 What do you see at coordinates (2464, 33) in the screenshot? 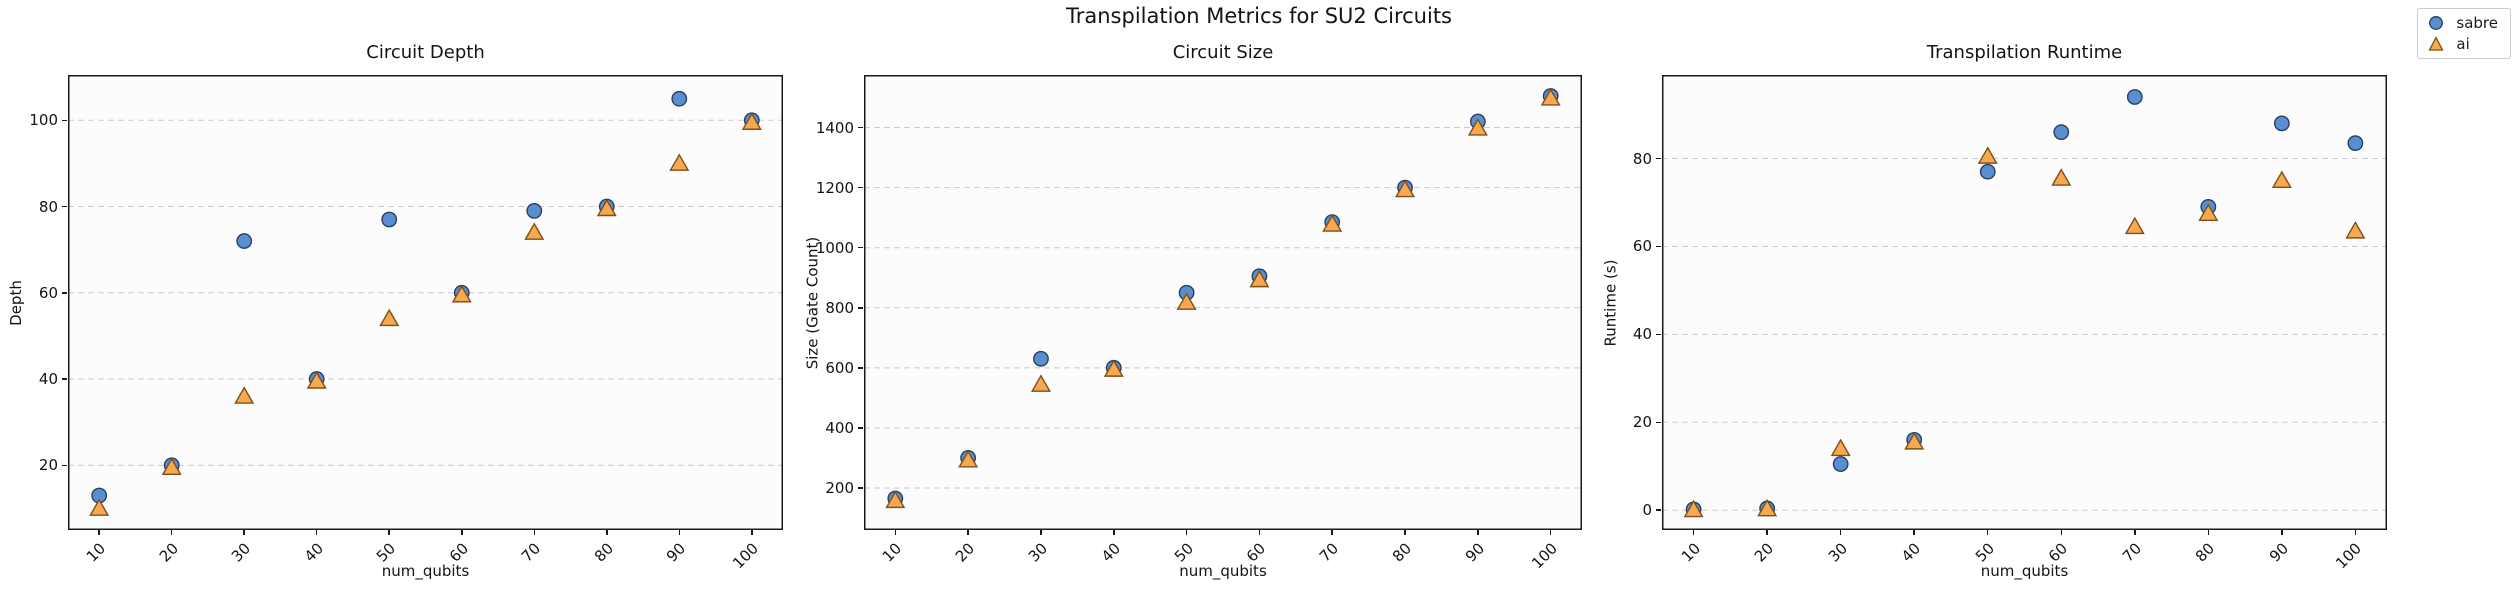
I see `legend: sabre ai` at bounding box center [2464, 33].